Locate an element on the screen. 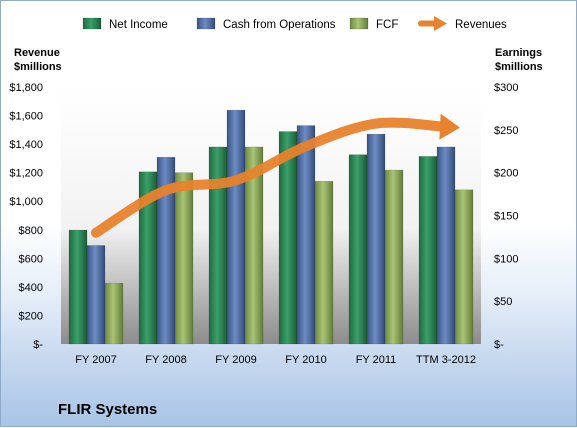  left-tick-label: $1,200 is located at coordinates (26, 174).